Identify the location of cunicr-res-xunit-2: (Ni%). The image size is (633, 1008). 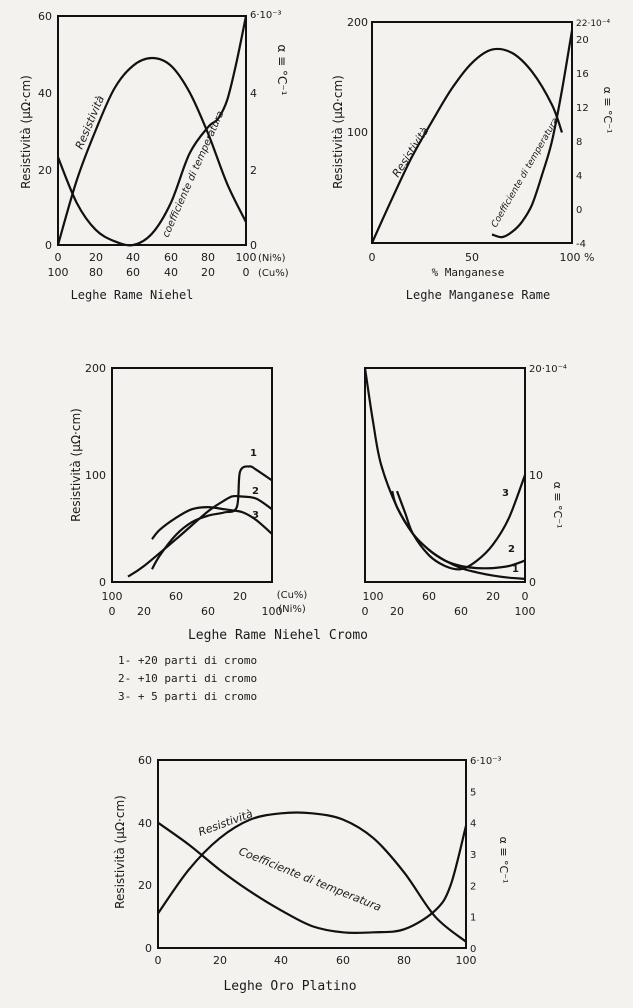
(292, 609).